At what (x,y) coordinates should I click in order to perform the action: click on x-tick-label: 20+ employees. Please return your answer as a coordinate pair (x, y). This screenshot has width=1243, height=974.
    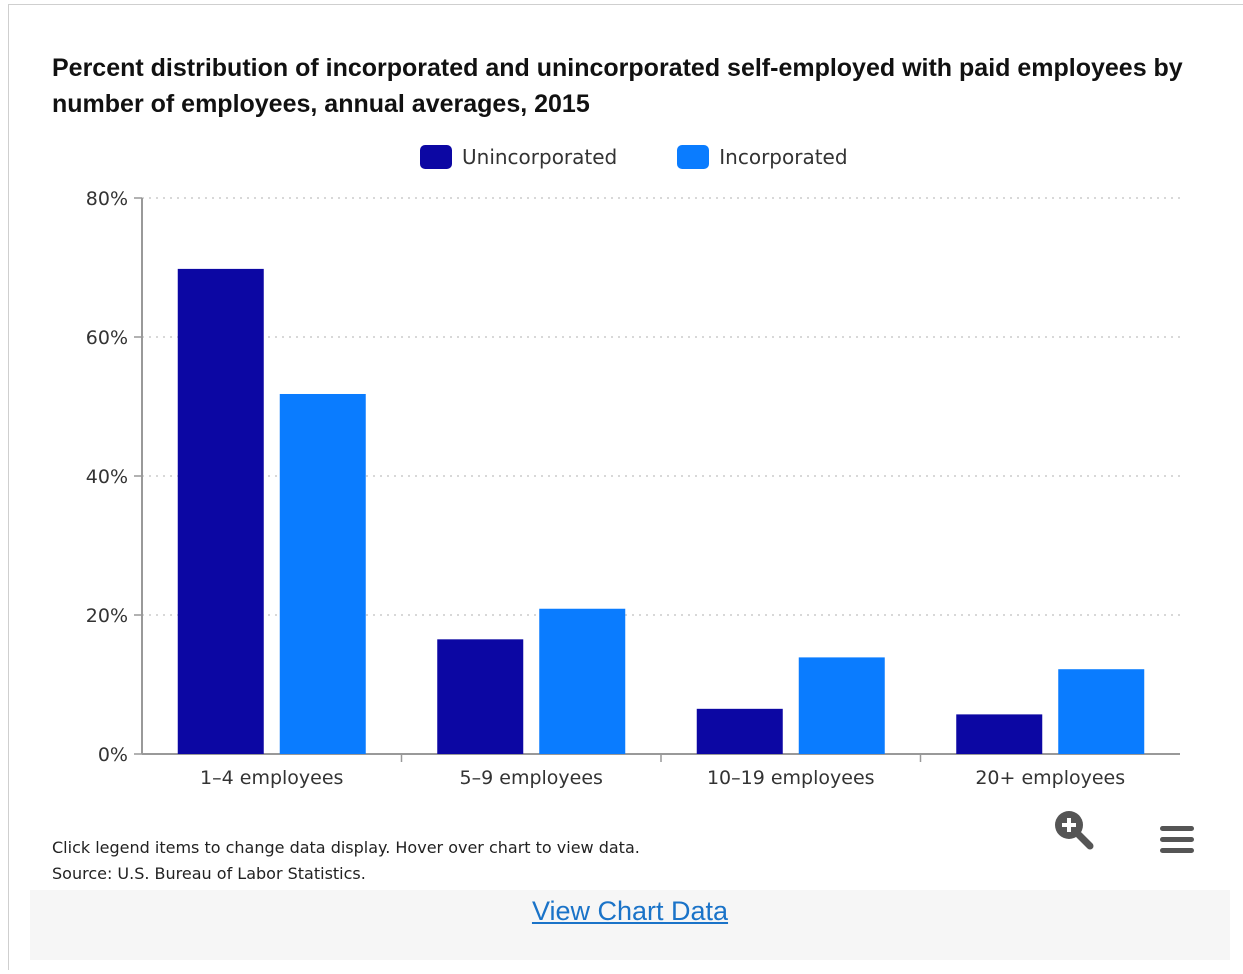
    Looking at the image, I should click on (1050, 778).